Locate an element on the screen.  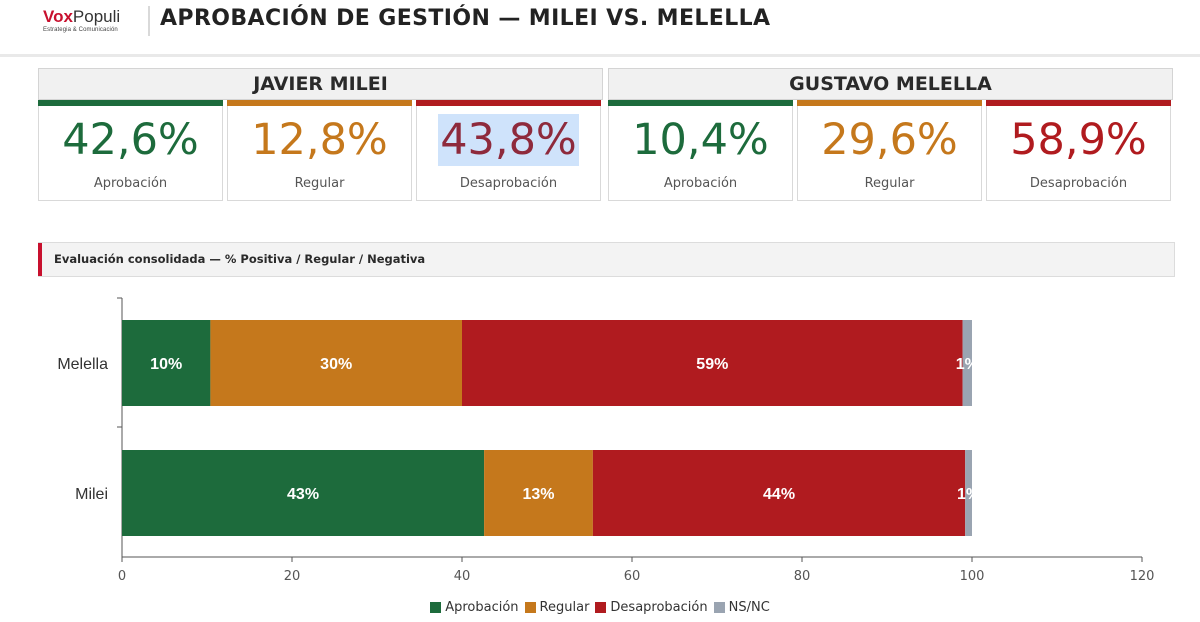
logo-wordmark: VoxPopuli is located at coordinates (93, 17).